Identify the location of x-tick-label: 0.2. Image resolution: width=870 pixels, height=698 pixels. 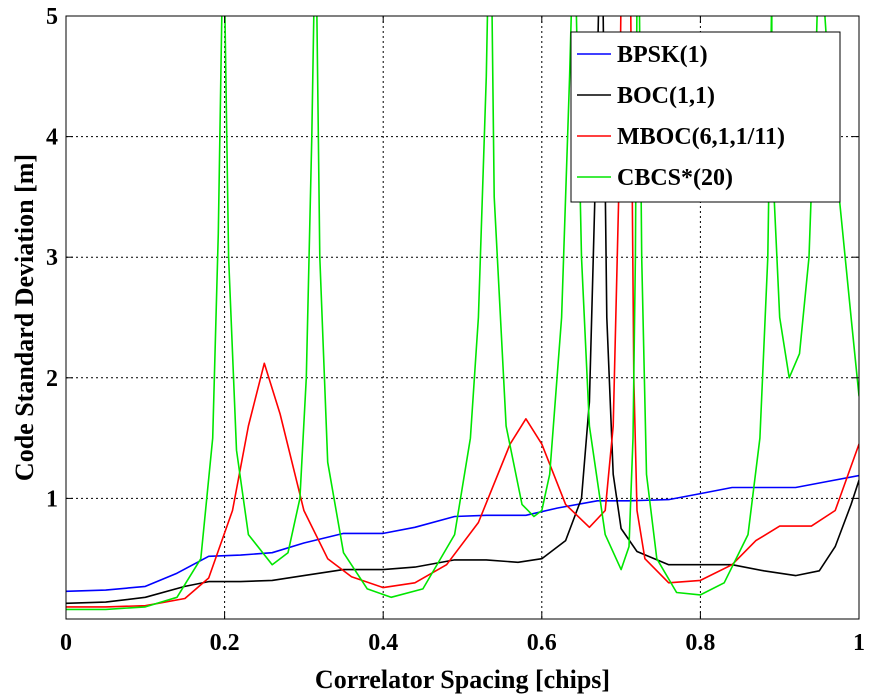
(225, 643).